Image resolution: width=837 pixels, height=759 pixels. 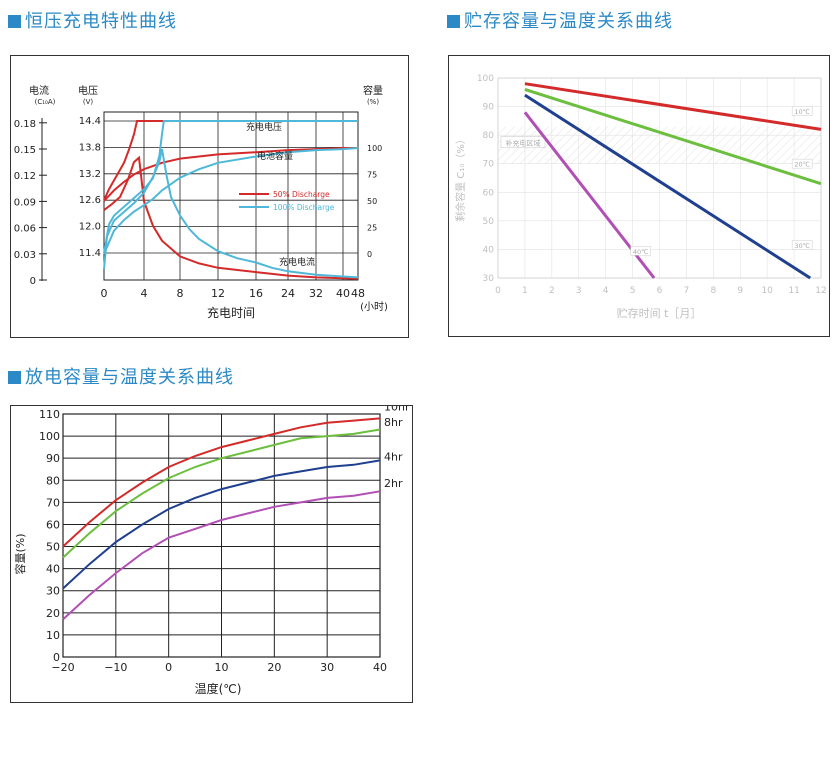 What do you see at coordinates (45, 102) in the screenshot?
I see `current-axis-unit: (C₁₀A)` at bounding box center [45, 102].